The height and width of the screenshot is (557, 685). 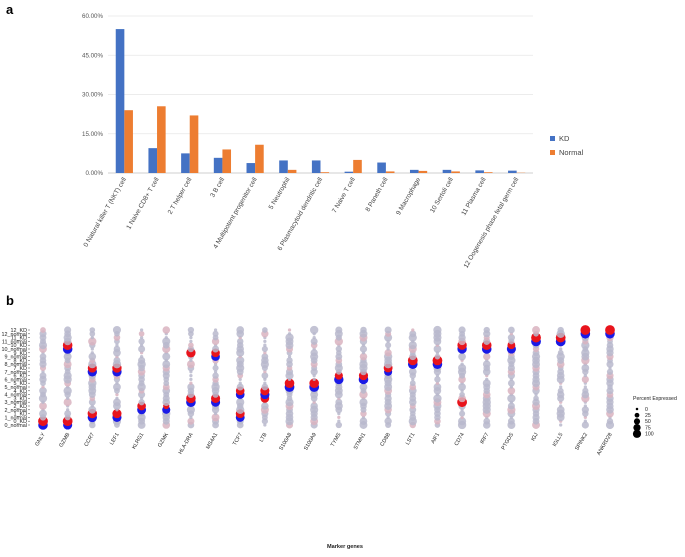 I want to click on group-label: 12_KD, so click(x=19, y=331).